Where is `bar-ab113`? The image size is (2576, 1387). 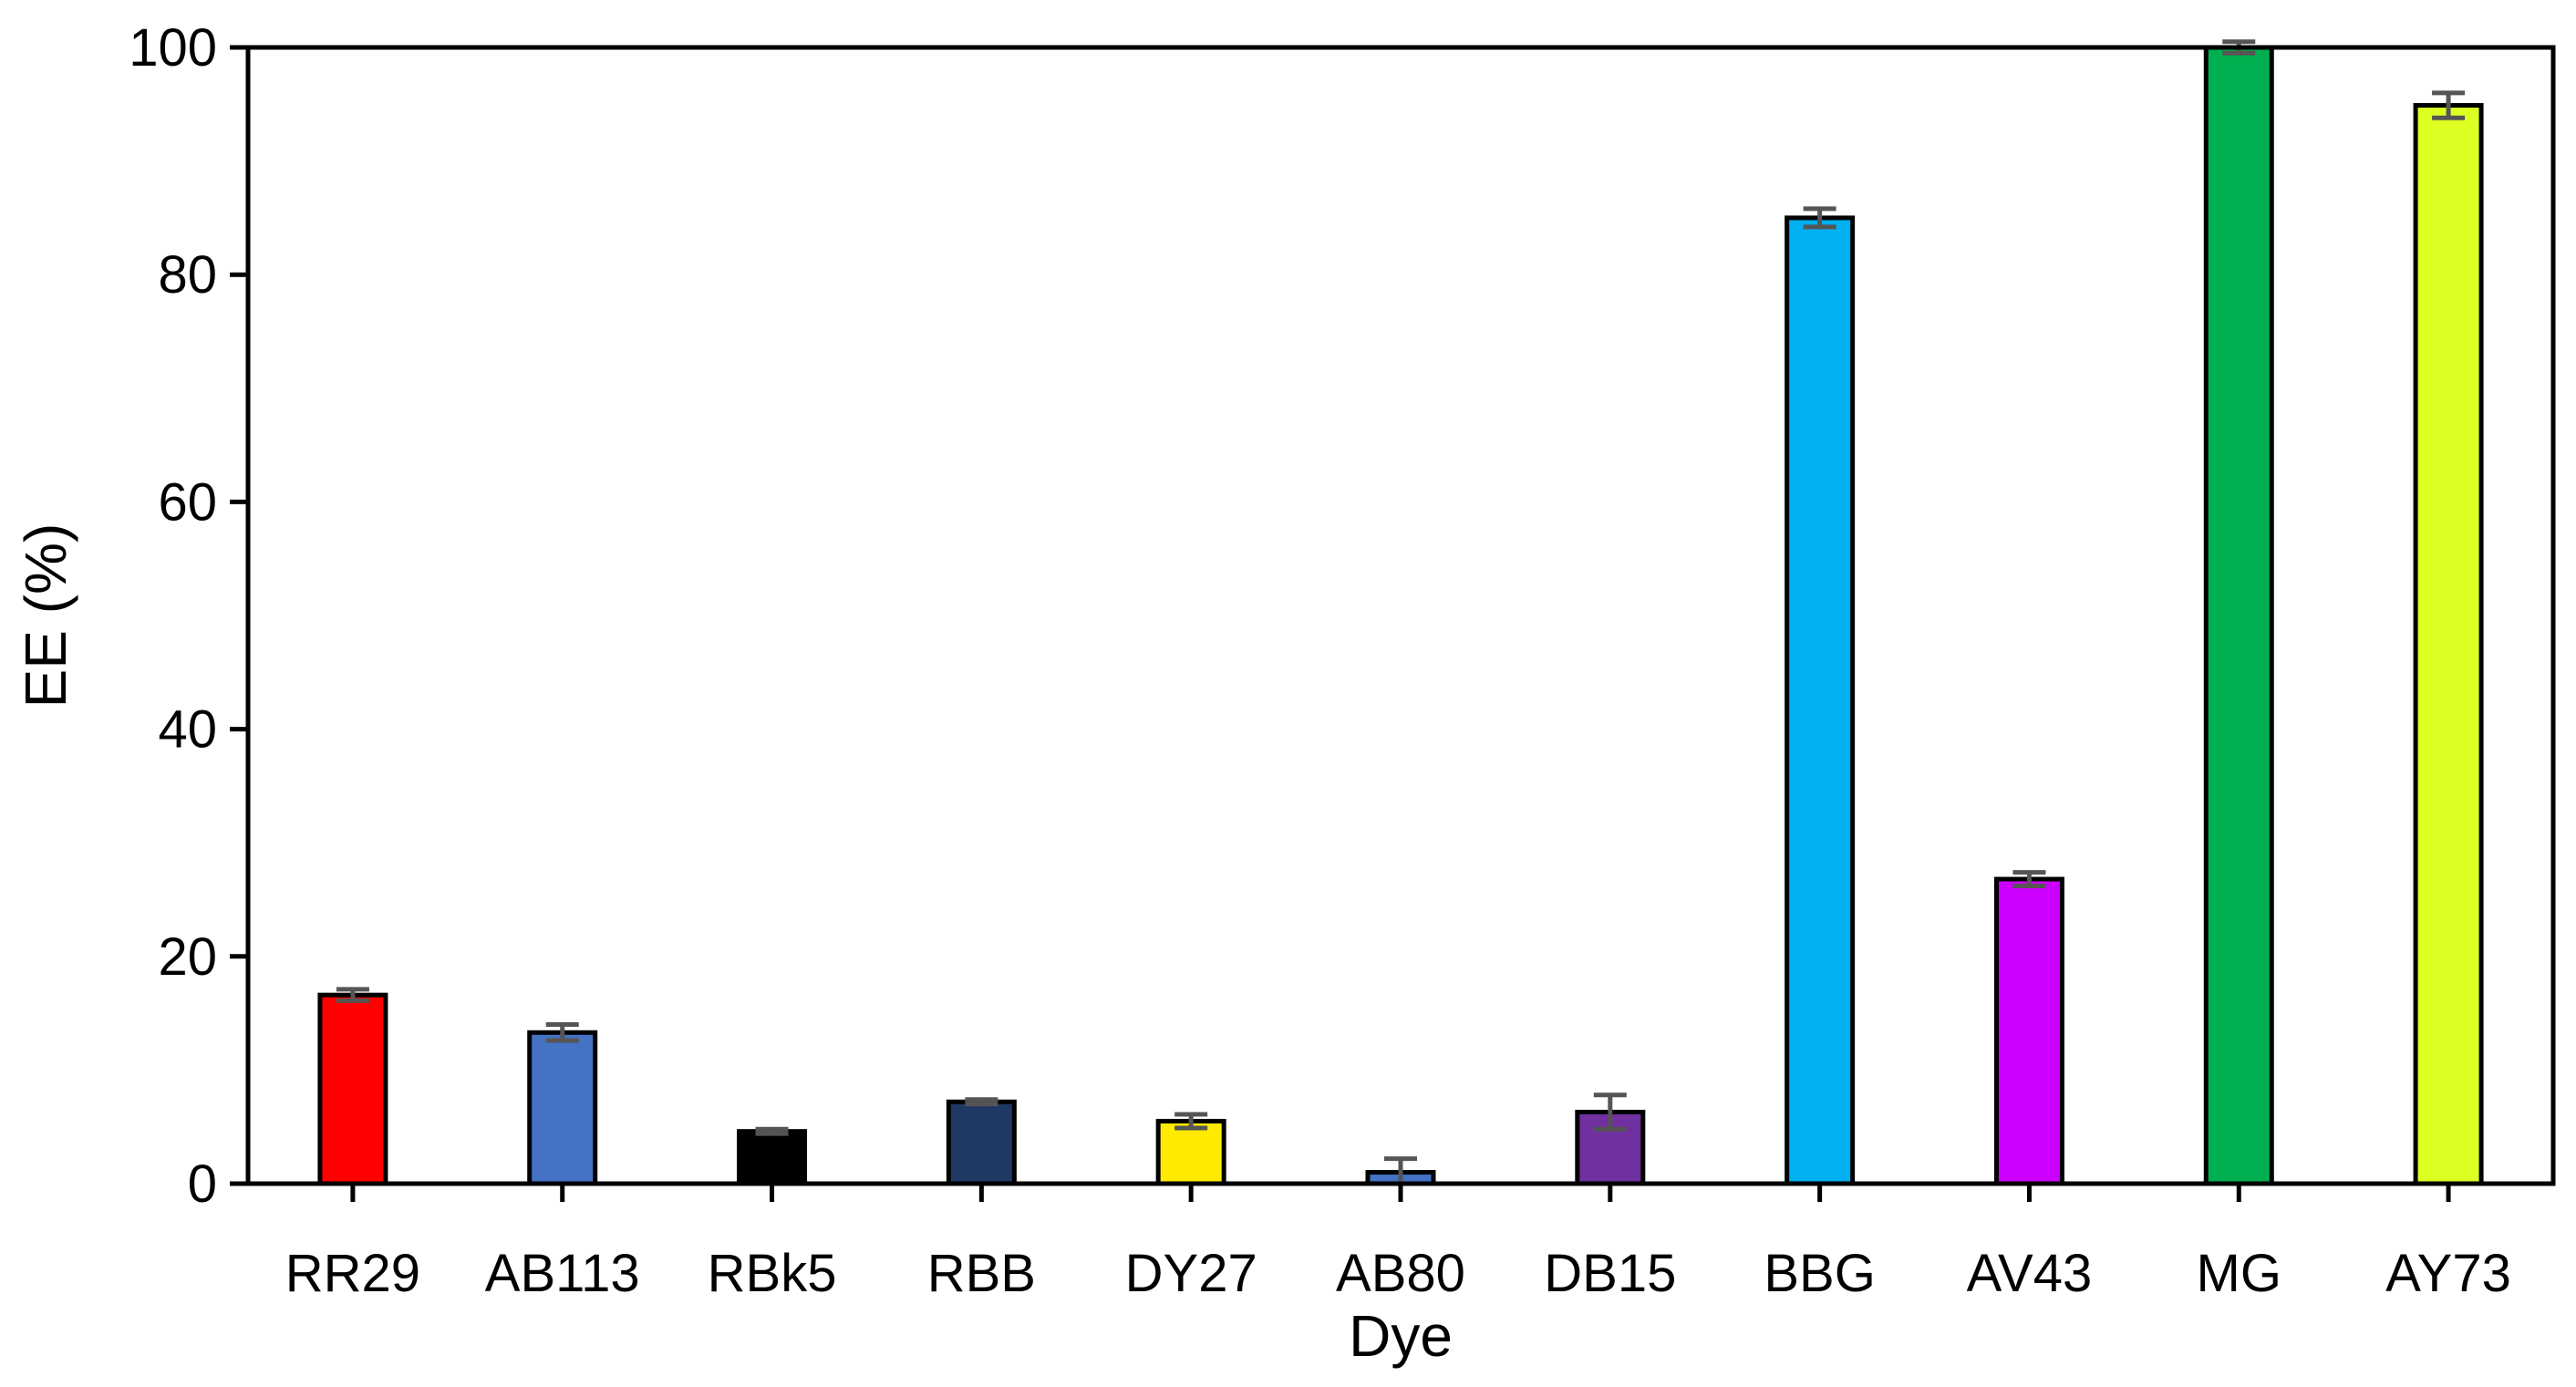 bar-ab113 is located at coordinates (562, 1108).